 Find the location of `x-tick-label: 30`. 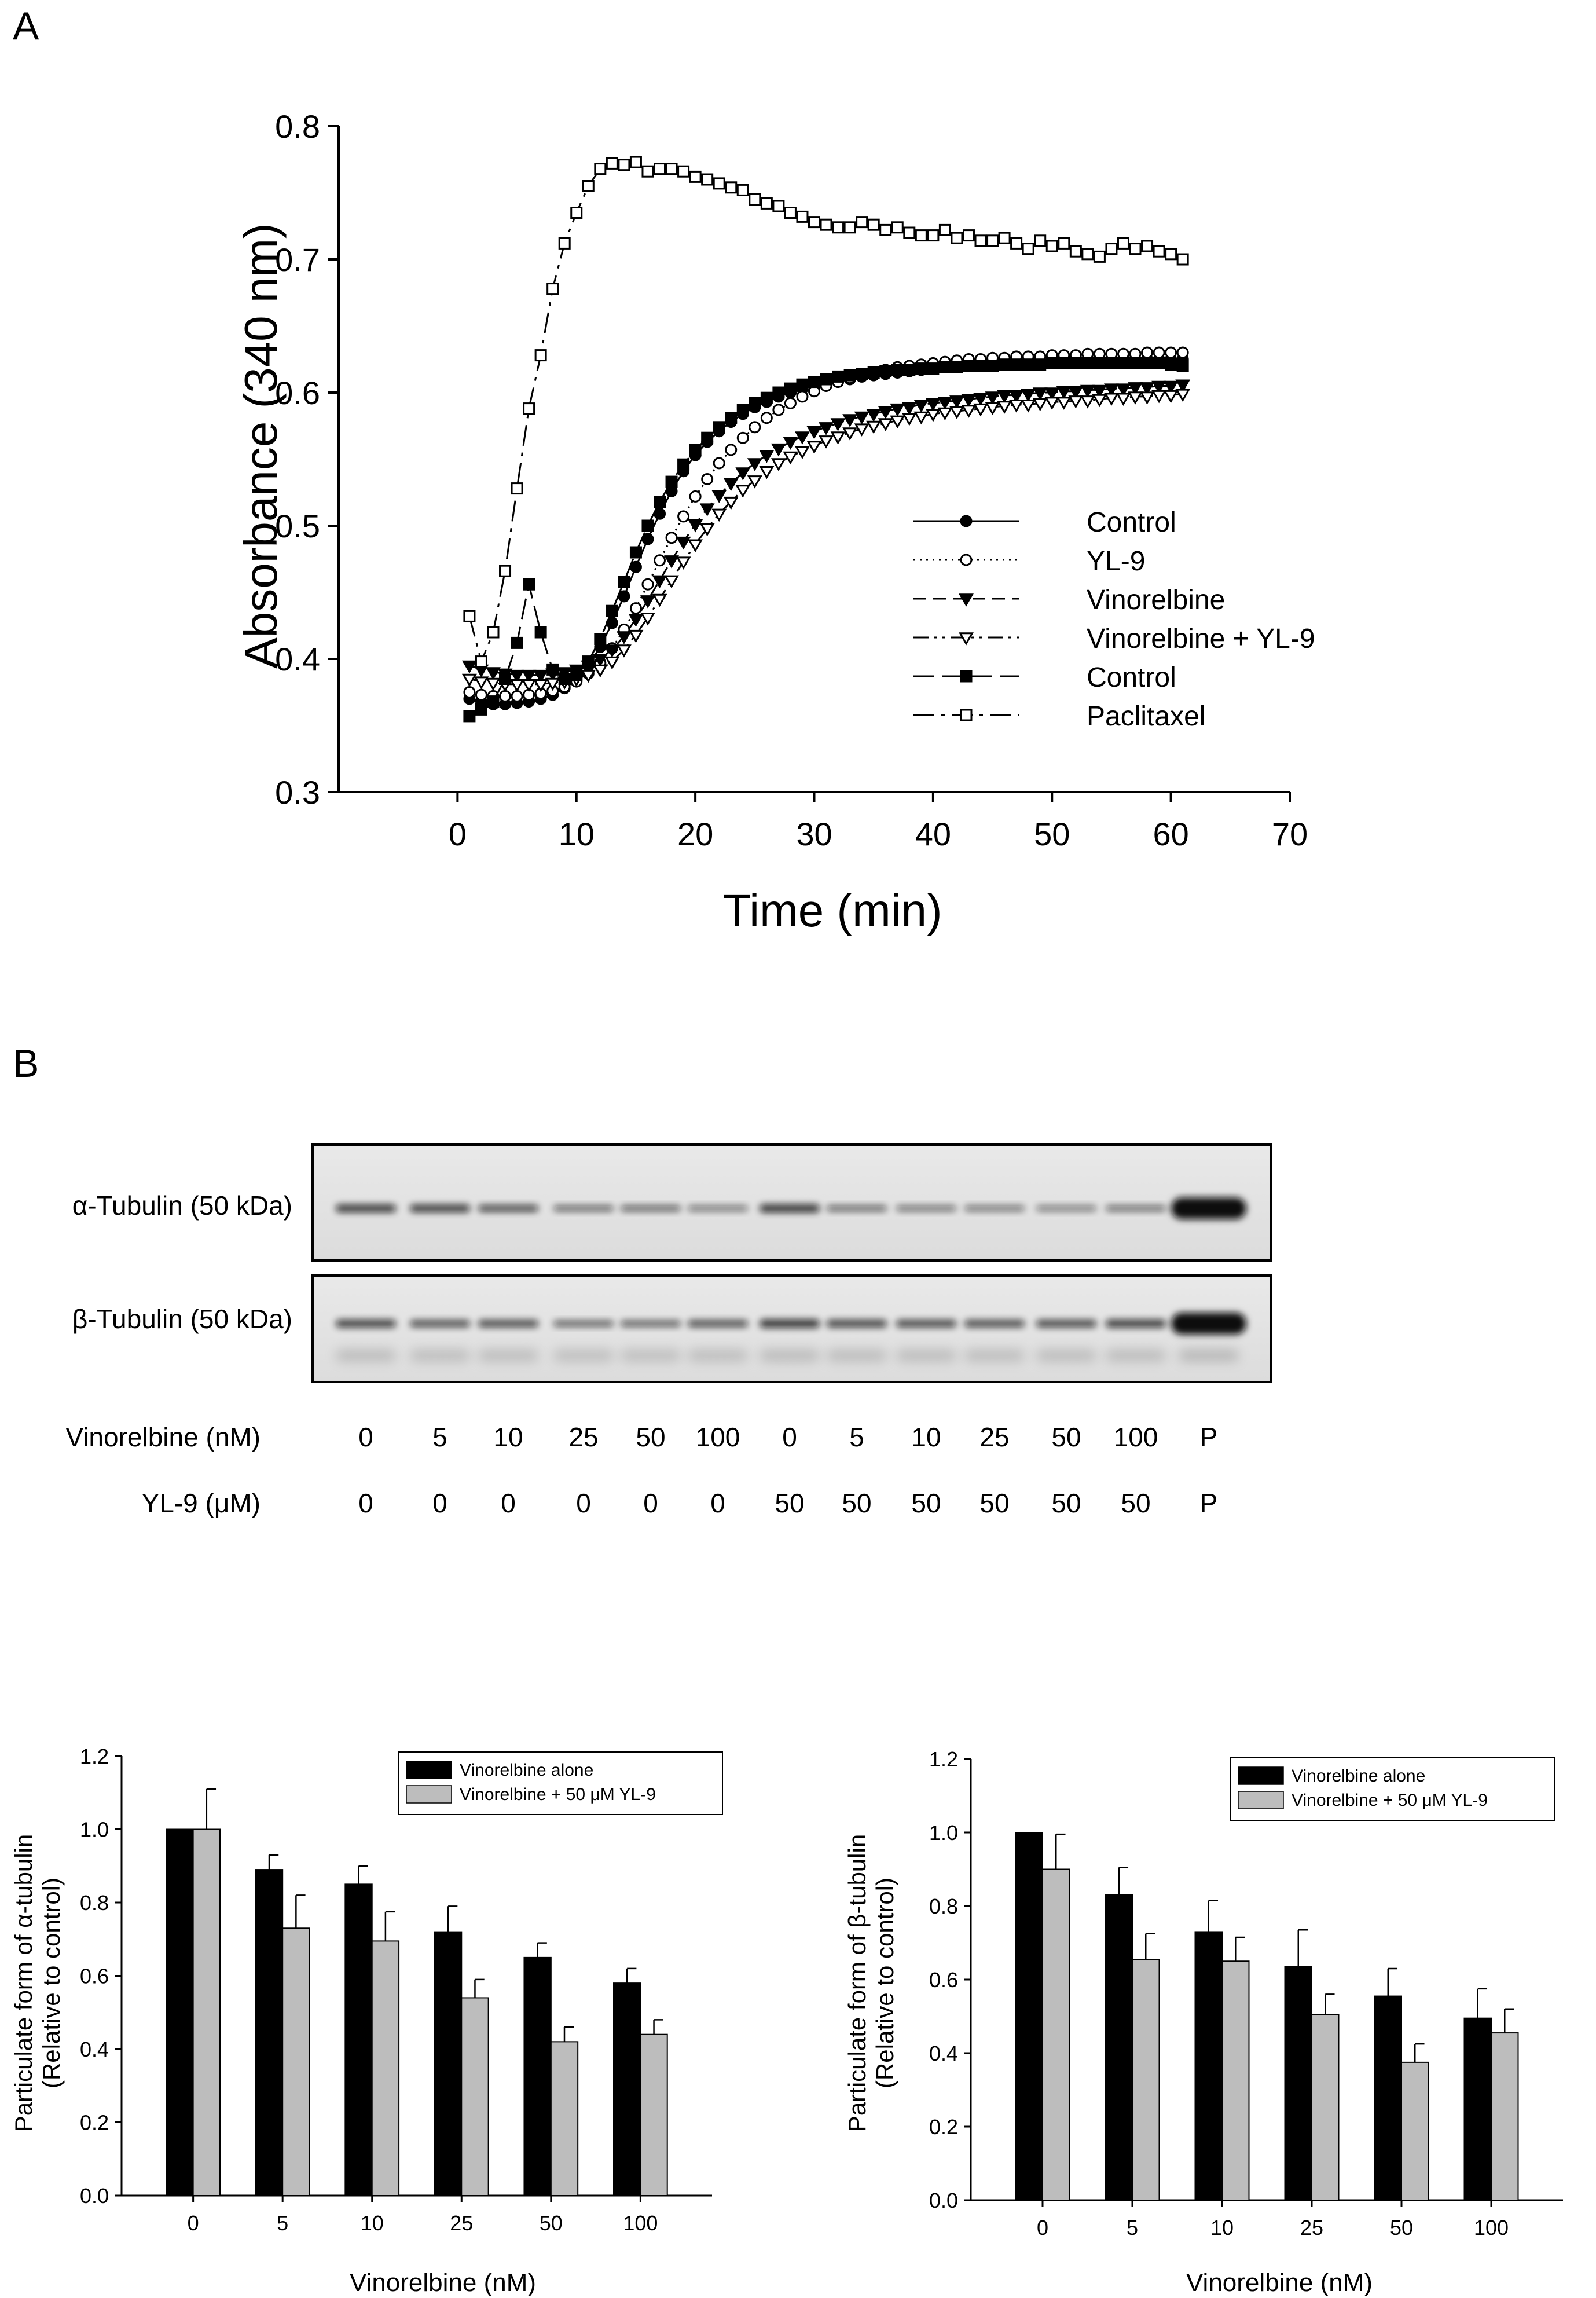

x-tick-label: 30 is located at coordinates (814, 834).